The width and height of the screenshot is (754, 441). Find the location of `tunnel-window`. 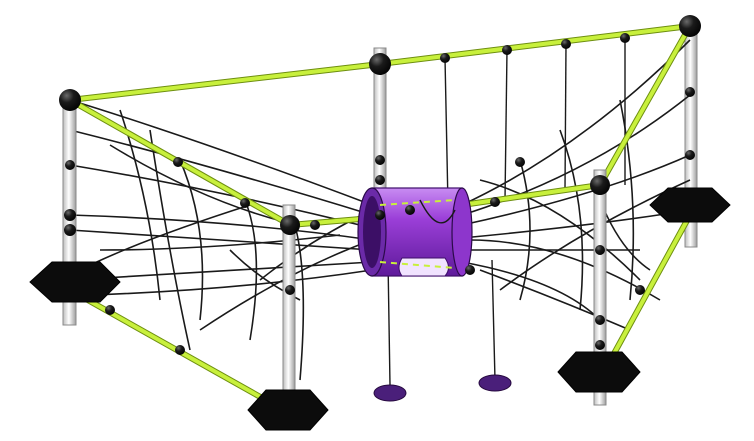

tunnel-window is located at coordinates (423, 267).